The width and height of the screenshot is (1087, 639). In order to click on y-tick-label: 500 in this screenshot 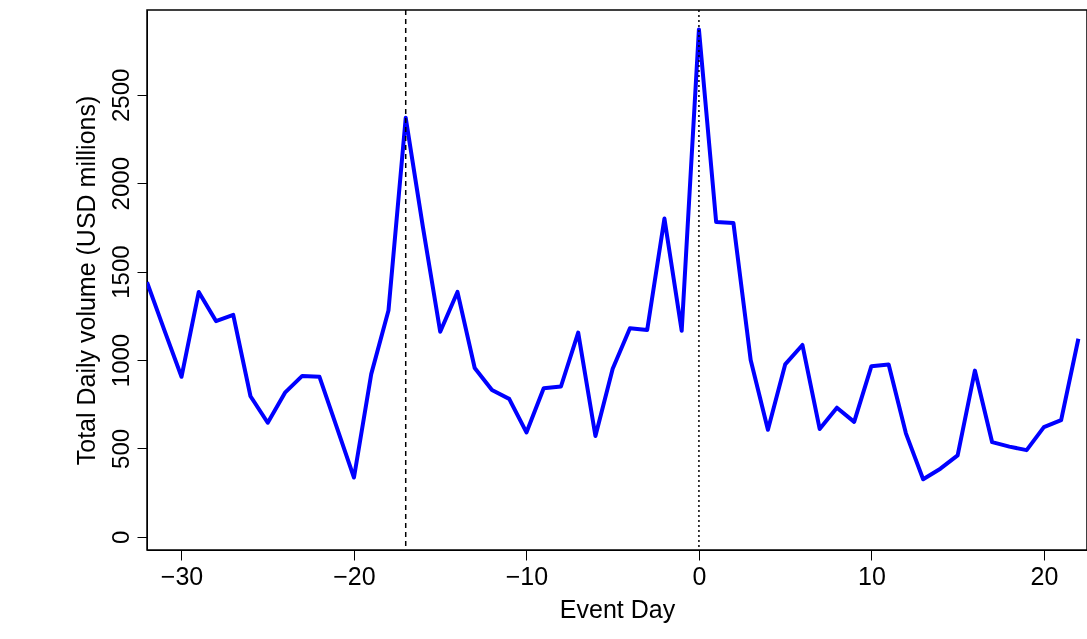, I will do `click(120, 448)`.